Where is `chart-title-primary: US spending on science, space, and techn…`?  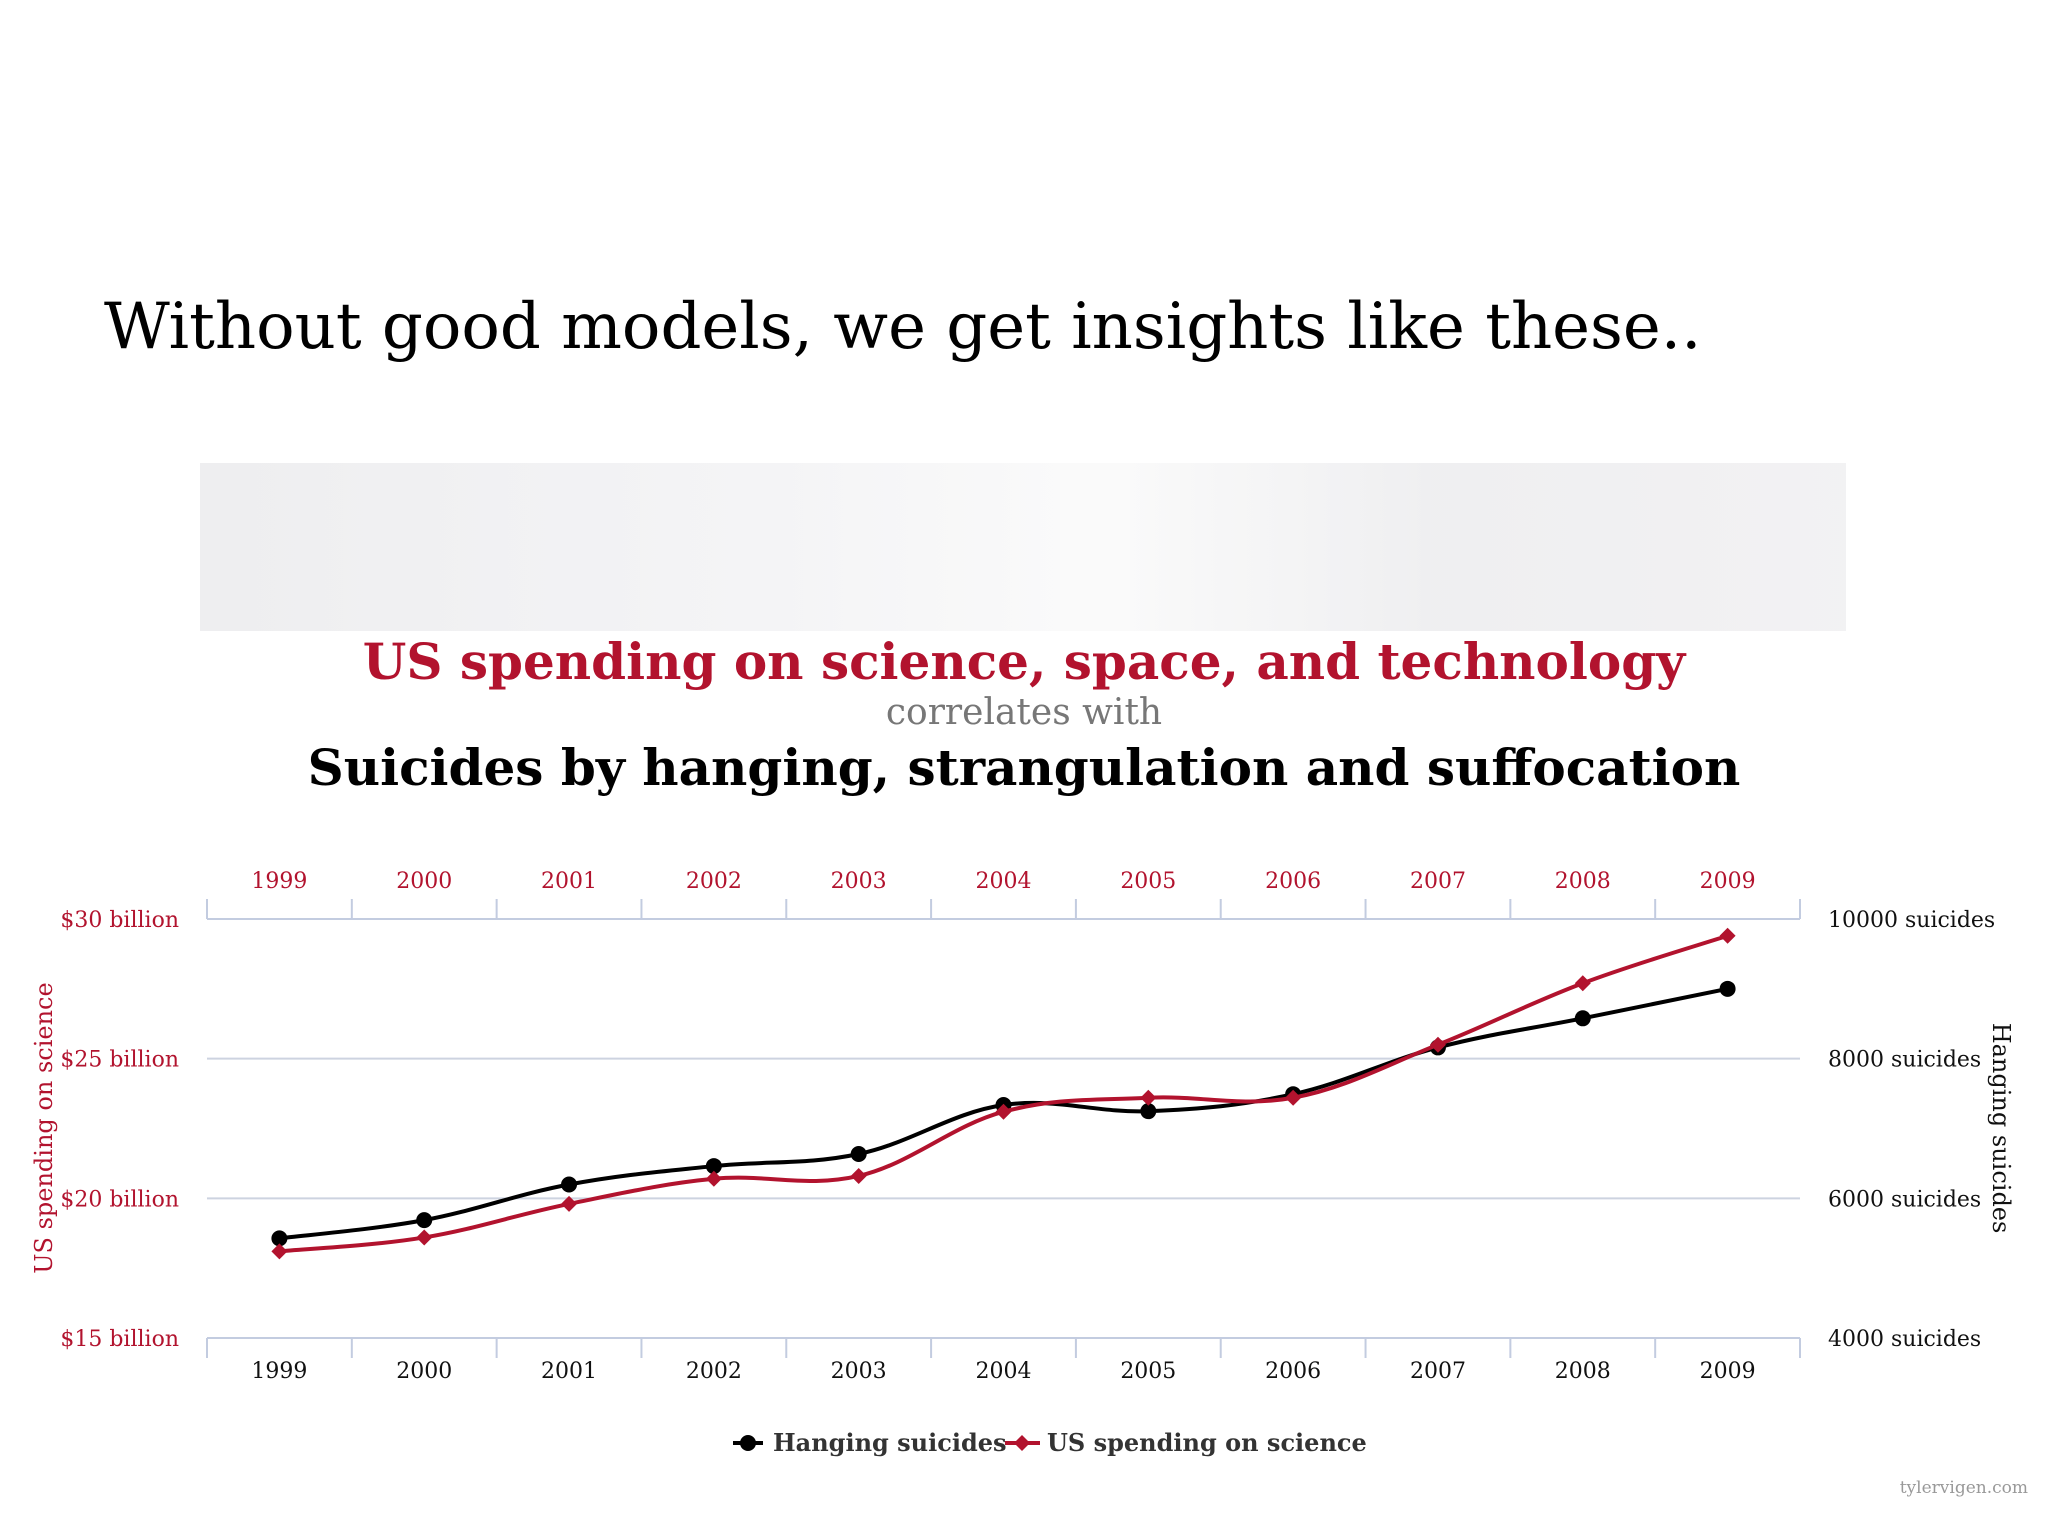
chart-title-primary: US spending on science, space, and techn… is located at coordinates (1024, 661).